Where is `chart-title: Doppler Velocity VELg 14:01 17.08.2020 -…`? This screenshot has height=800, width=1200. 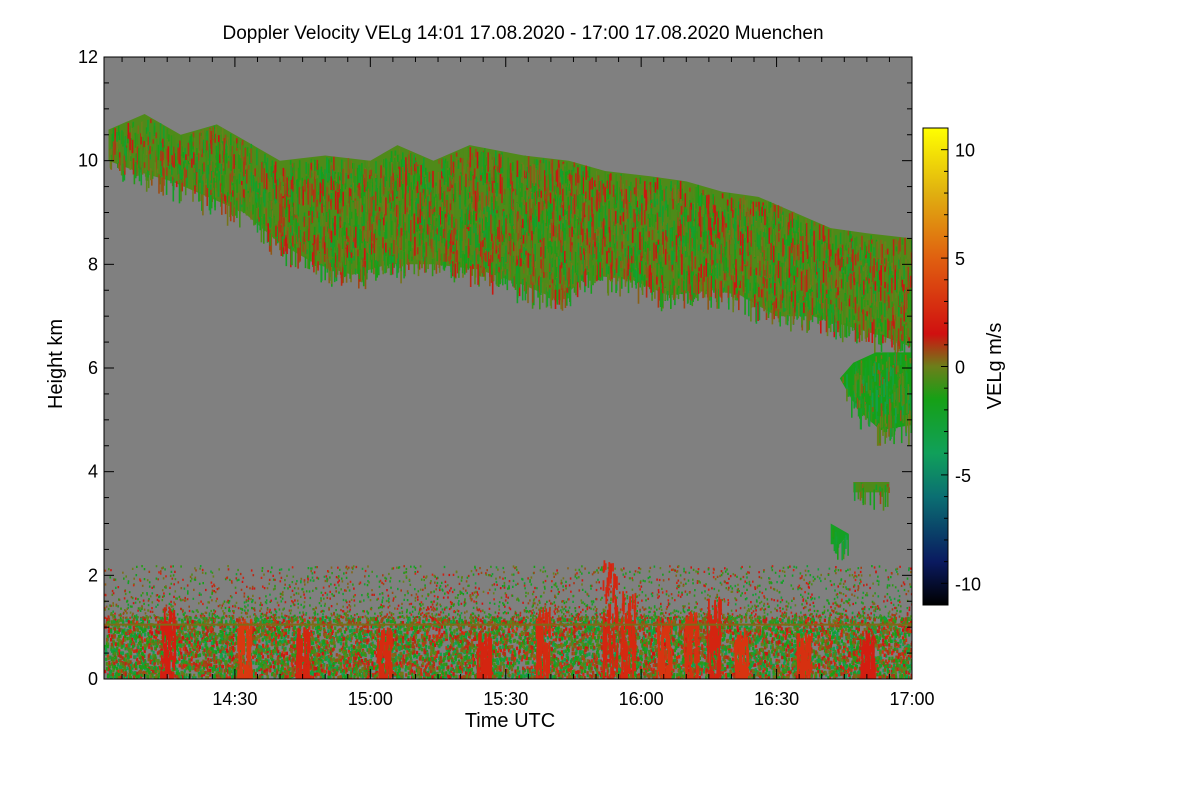
chart-title: Doppler Velocity VELg 14:01 17.08.2020 -… is located at coordinates (522, 33).